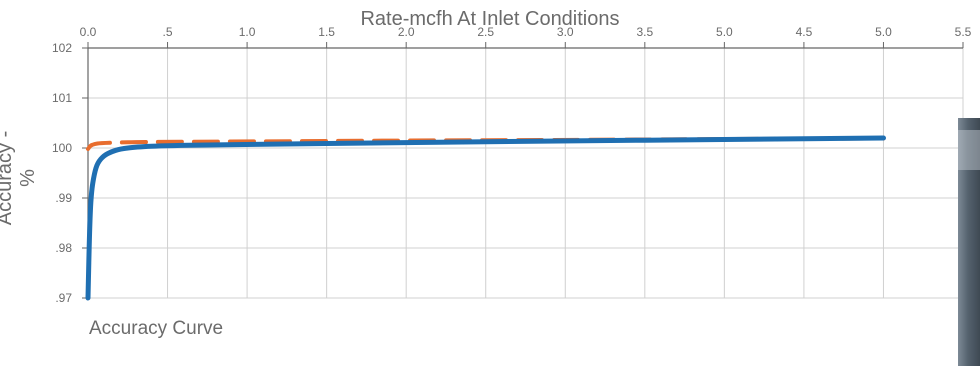 Image resolution: width=980 pixels, height=366 pixels. I want to click on x-tick-label: 2.5, so click(485, 32).